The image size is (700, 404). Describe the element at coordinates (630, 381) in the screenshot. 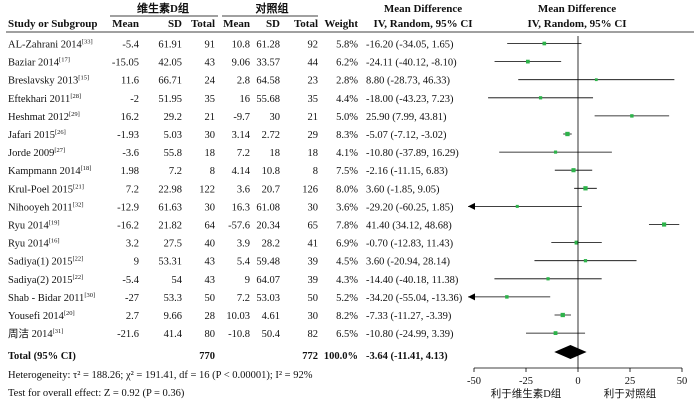

I see `x-tick-label: 25` at that location.